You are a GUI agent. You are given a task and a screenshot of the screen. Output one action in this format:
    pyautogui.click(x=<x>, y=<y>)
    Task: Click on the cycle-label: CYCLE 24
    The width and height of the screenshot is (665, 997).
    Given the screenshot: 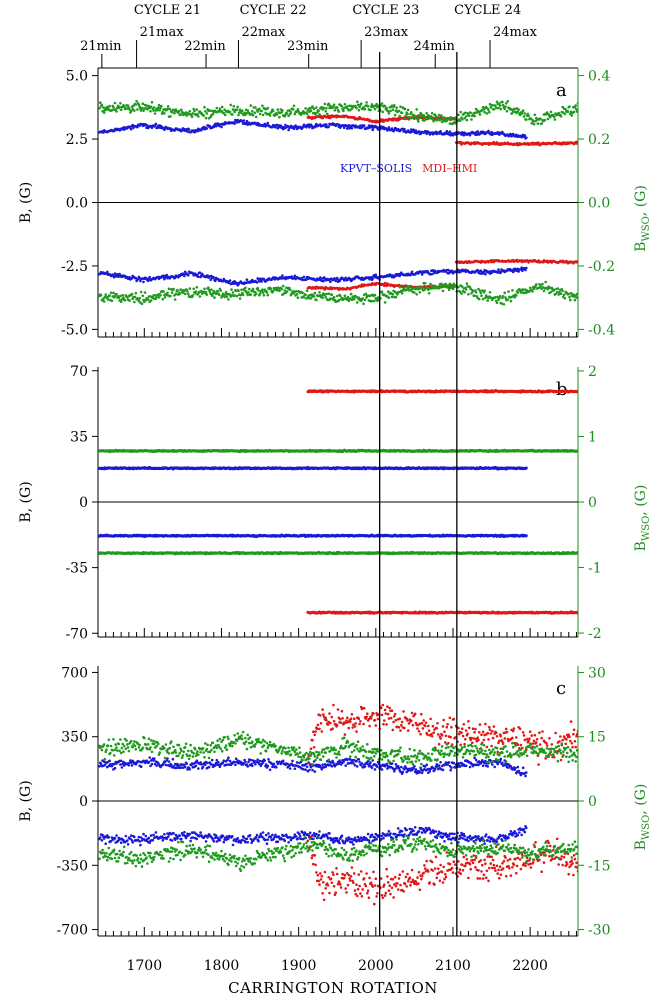 What is the action you would take?
    pyautogui.click(x=487, y=10)
    